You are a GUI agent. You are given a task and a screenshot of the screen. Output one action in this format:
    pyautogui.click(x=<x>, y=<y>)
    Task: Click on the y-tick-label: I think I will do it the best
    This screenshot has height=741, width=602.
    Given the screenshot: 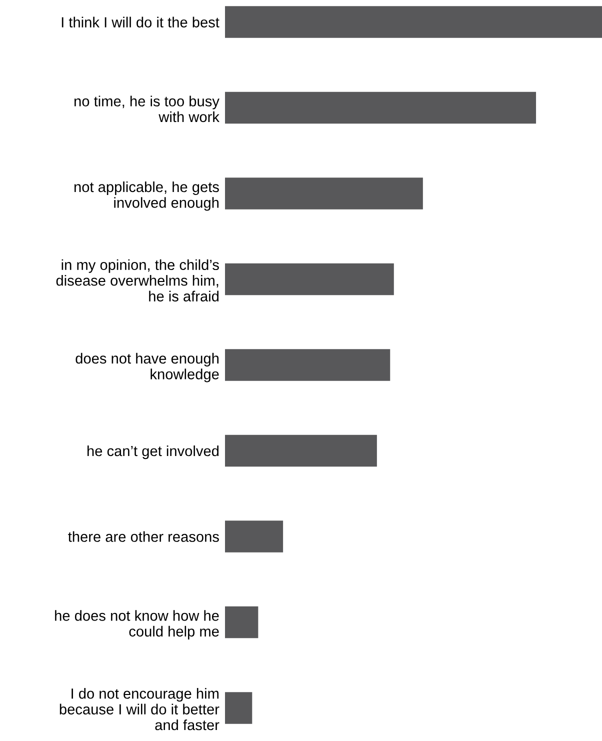 What is the action you would take?
    pyautogui.click(x=141, y=22)
    